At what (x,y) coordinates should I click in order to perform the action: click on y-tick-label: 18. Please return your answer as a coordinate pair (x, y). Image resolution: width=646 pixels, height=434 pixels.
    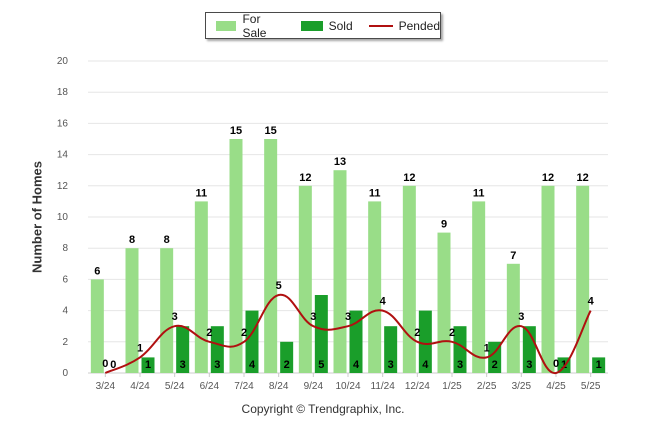
    Looking at the image, I should click on (63, 92).